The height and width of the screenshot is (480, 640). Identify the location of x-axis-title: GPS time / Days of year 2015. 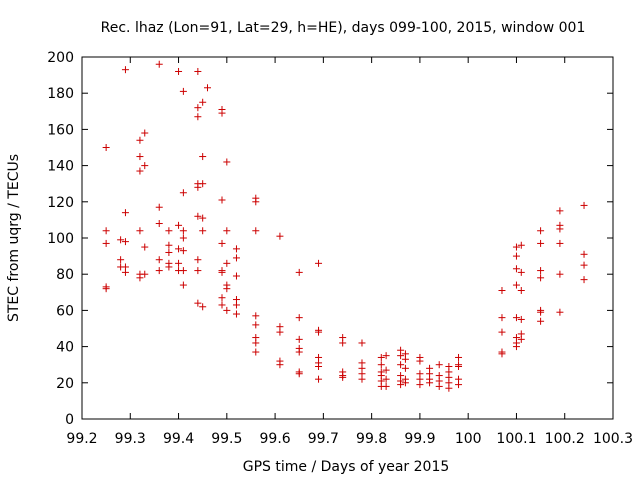
(346, 467).